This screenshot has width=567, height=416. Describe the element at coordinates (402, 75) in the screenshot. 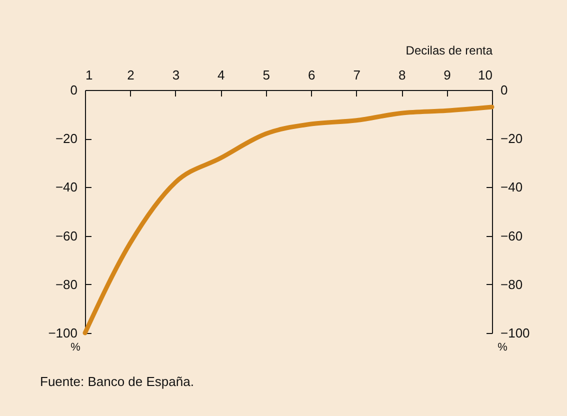

I see `x-tick-label: 8` at that location.